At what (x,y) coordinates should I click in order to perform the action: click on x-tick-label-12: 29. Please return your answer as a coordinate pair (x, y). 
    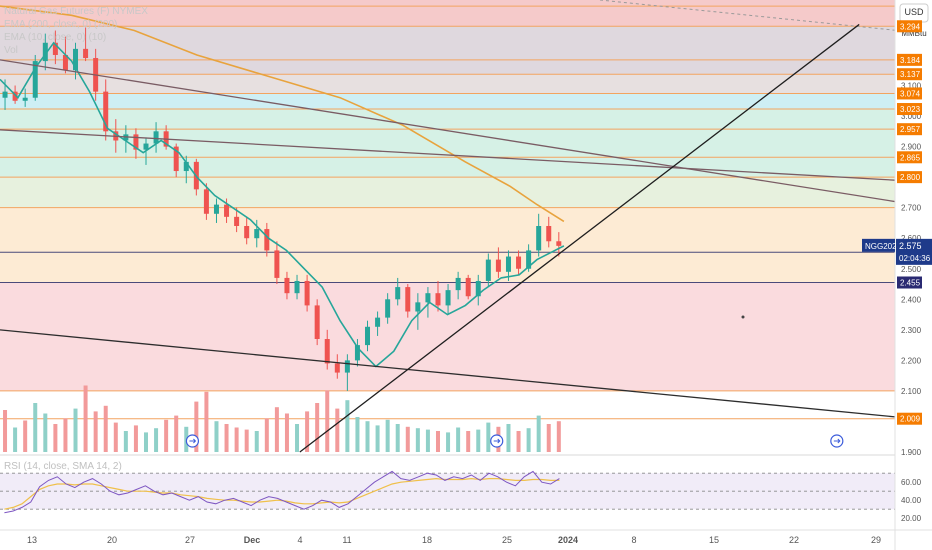
    Looking at the image, I should click on (876, 540).